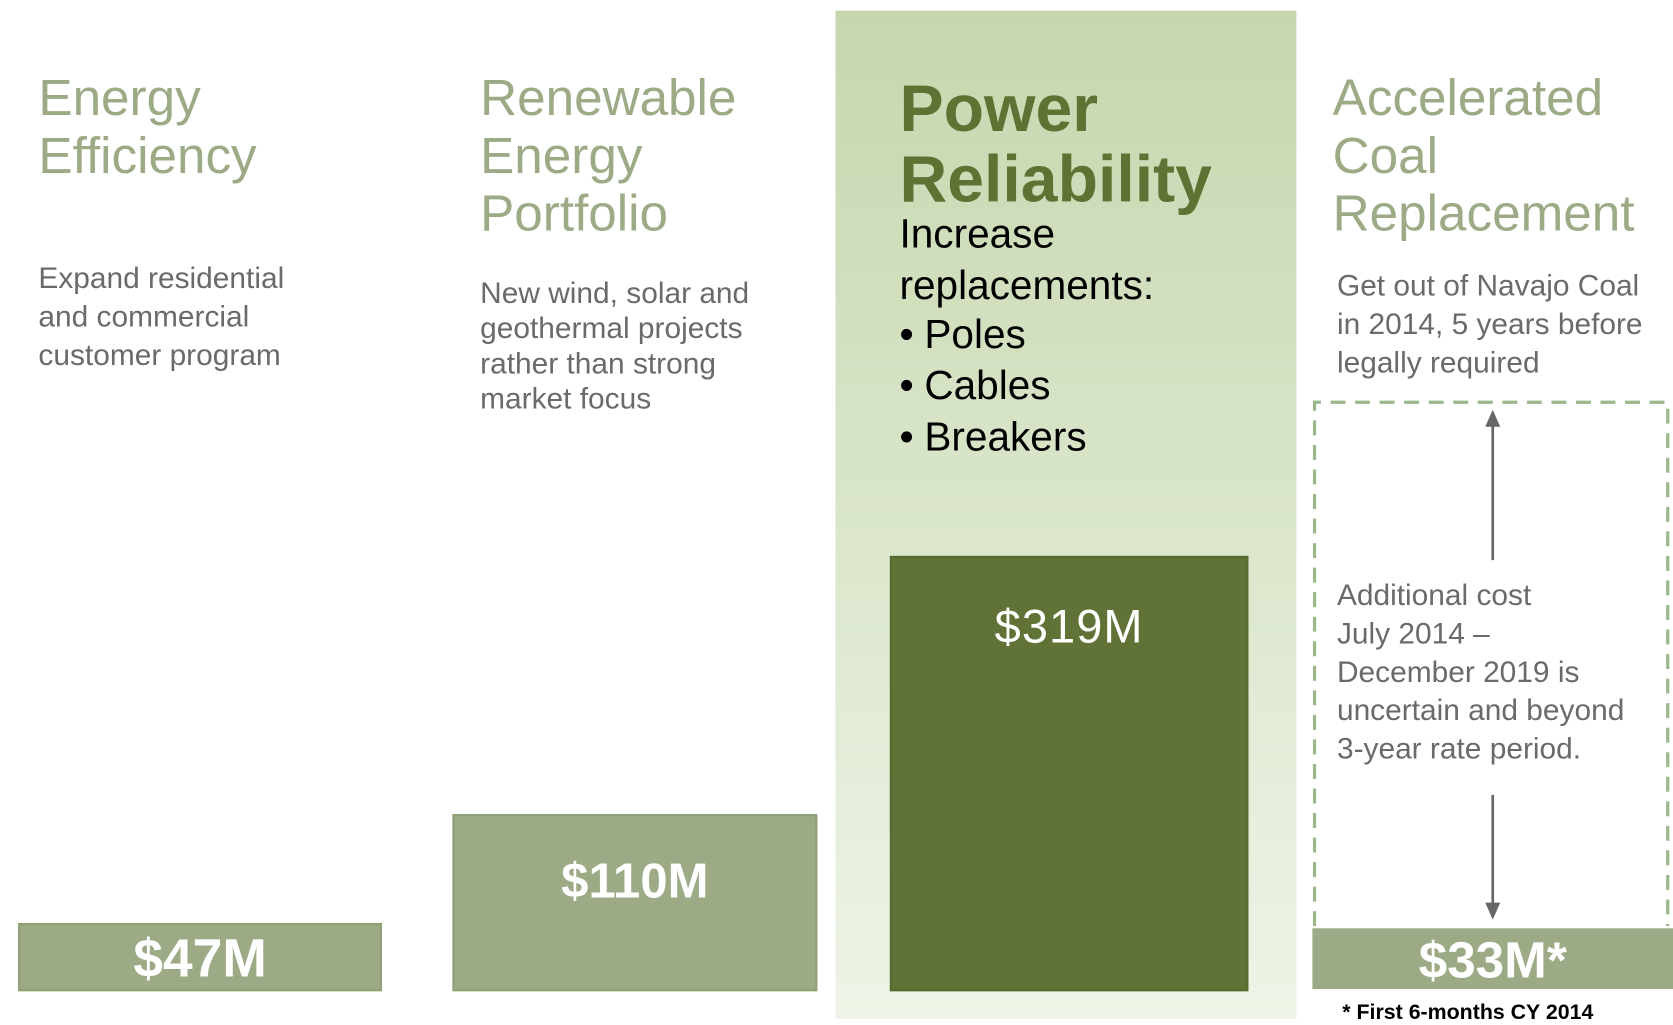 The image size is (1673, 1025). What do you see at coordinates (1434, 595) in the screenshot?
I see `text-line: Additional cost` at bounding box center [1434, 595].